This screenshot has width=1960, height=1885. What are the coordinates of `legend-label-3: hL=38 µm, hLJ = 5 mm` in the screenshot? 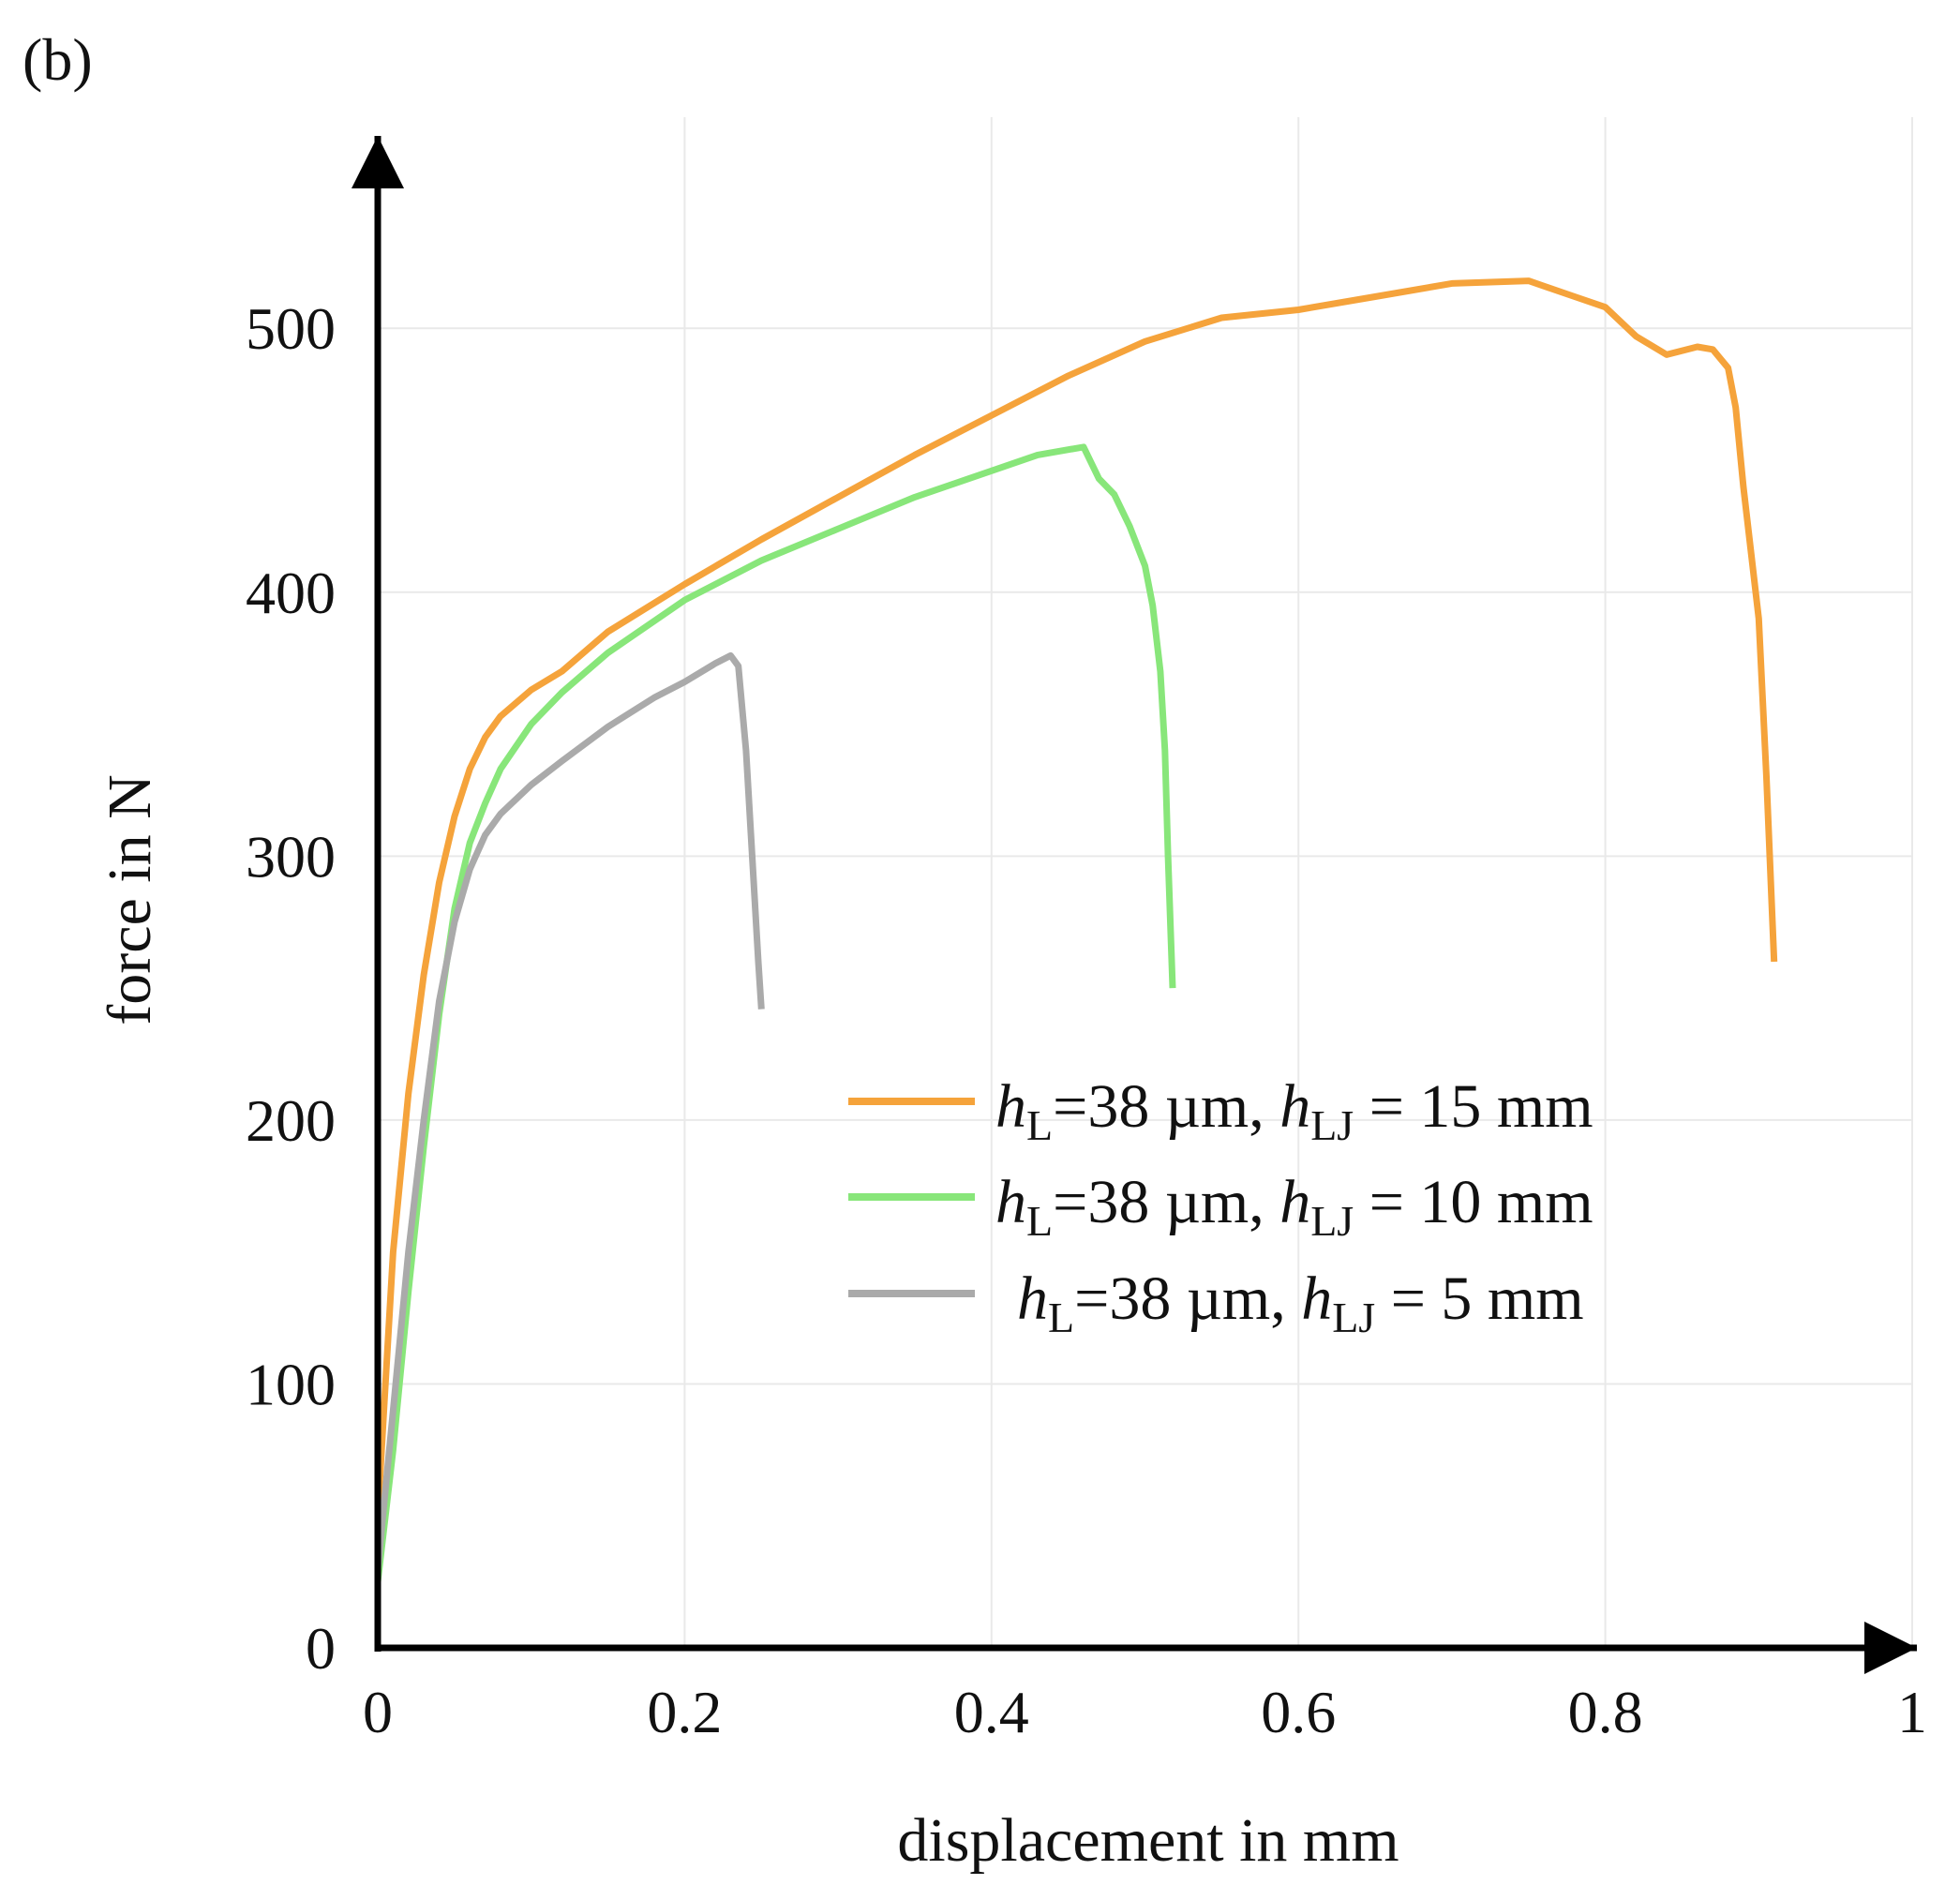 It's located at (1301, 1303).